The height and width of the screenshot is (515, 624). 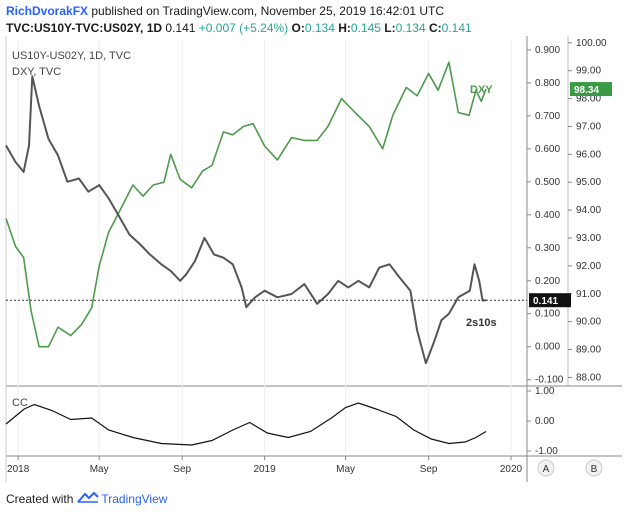 I want to click on open-value: 0.134, so click(x=319, y=28).